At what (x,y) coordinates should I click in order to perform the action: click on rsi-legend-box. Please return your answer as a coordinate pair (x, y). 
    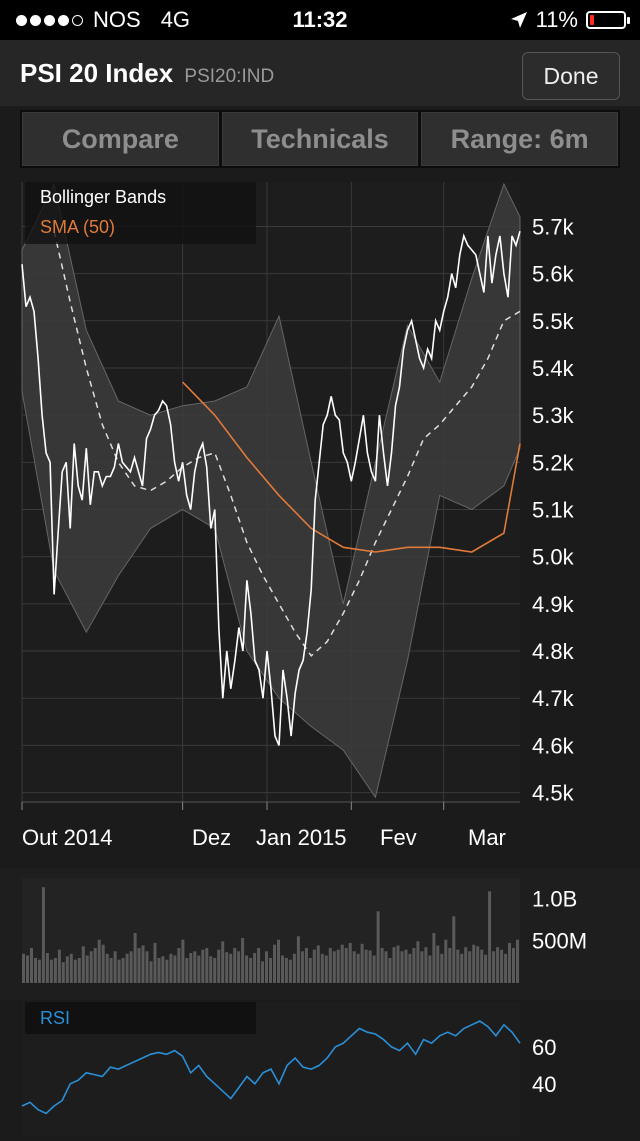
    Looking at the image, I should click on (140, 1018).